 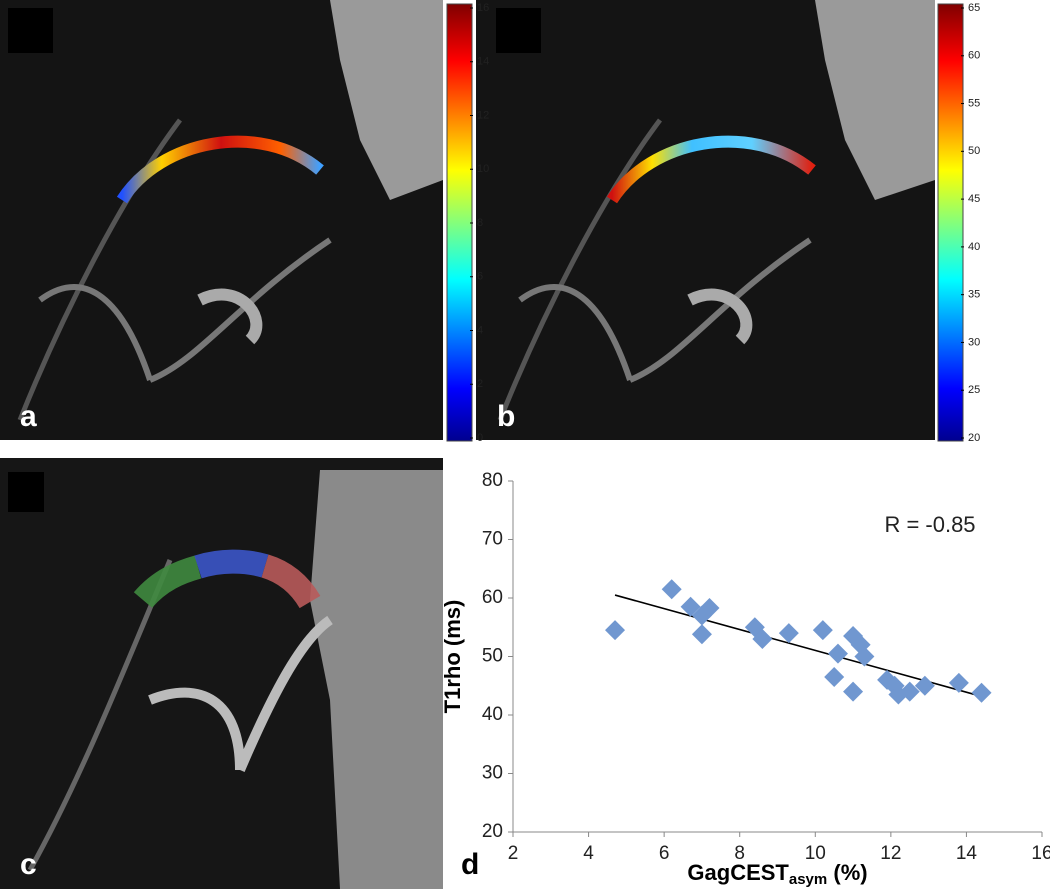 What do you see at coordinates (28, 864) in the screenshot?
I see `panel-label: c` at bounding box center [28, 864].